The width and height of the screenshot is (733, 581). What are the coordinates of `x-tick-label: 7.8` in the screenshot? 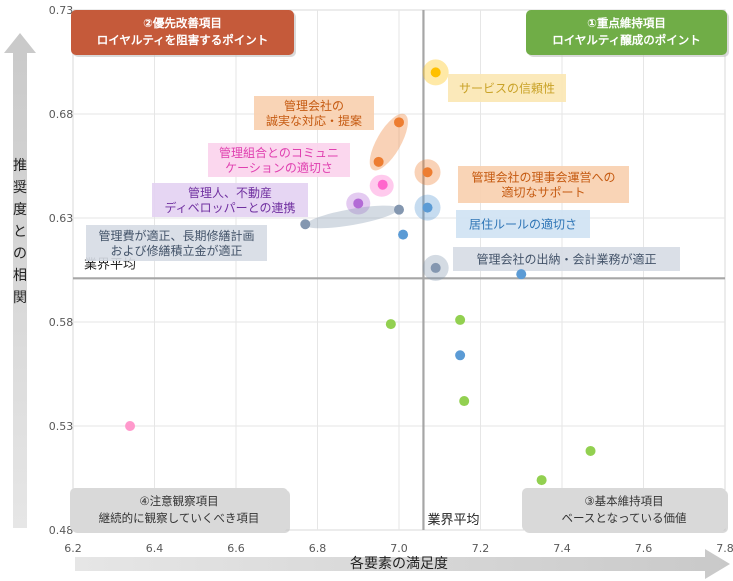 It's located at (724, 548).